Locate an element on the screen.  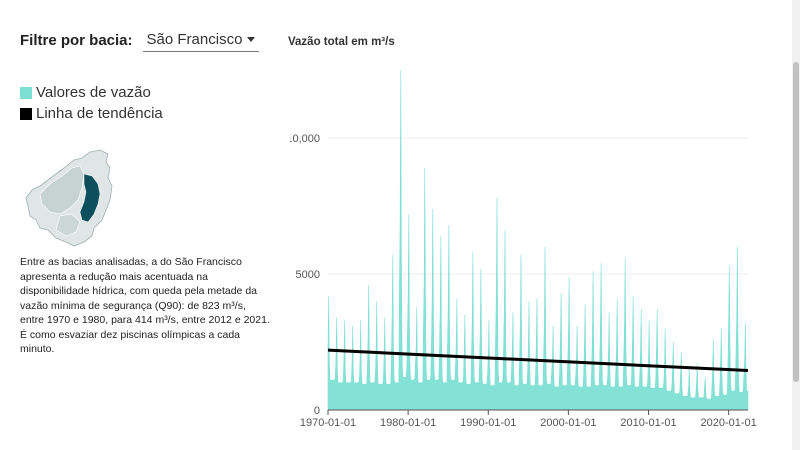
y-tick-label: 10,000 is located at coordinates (305, 139).